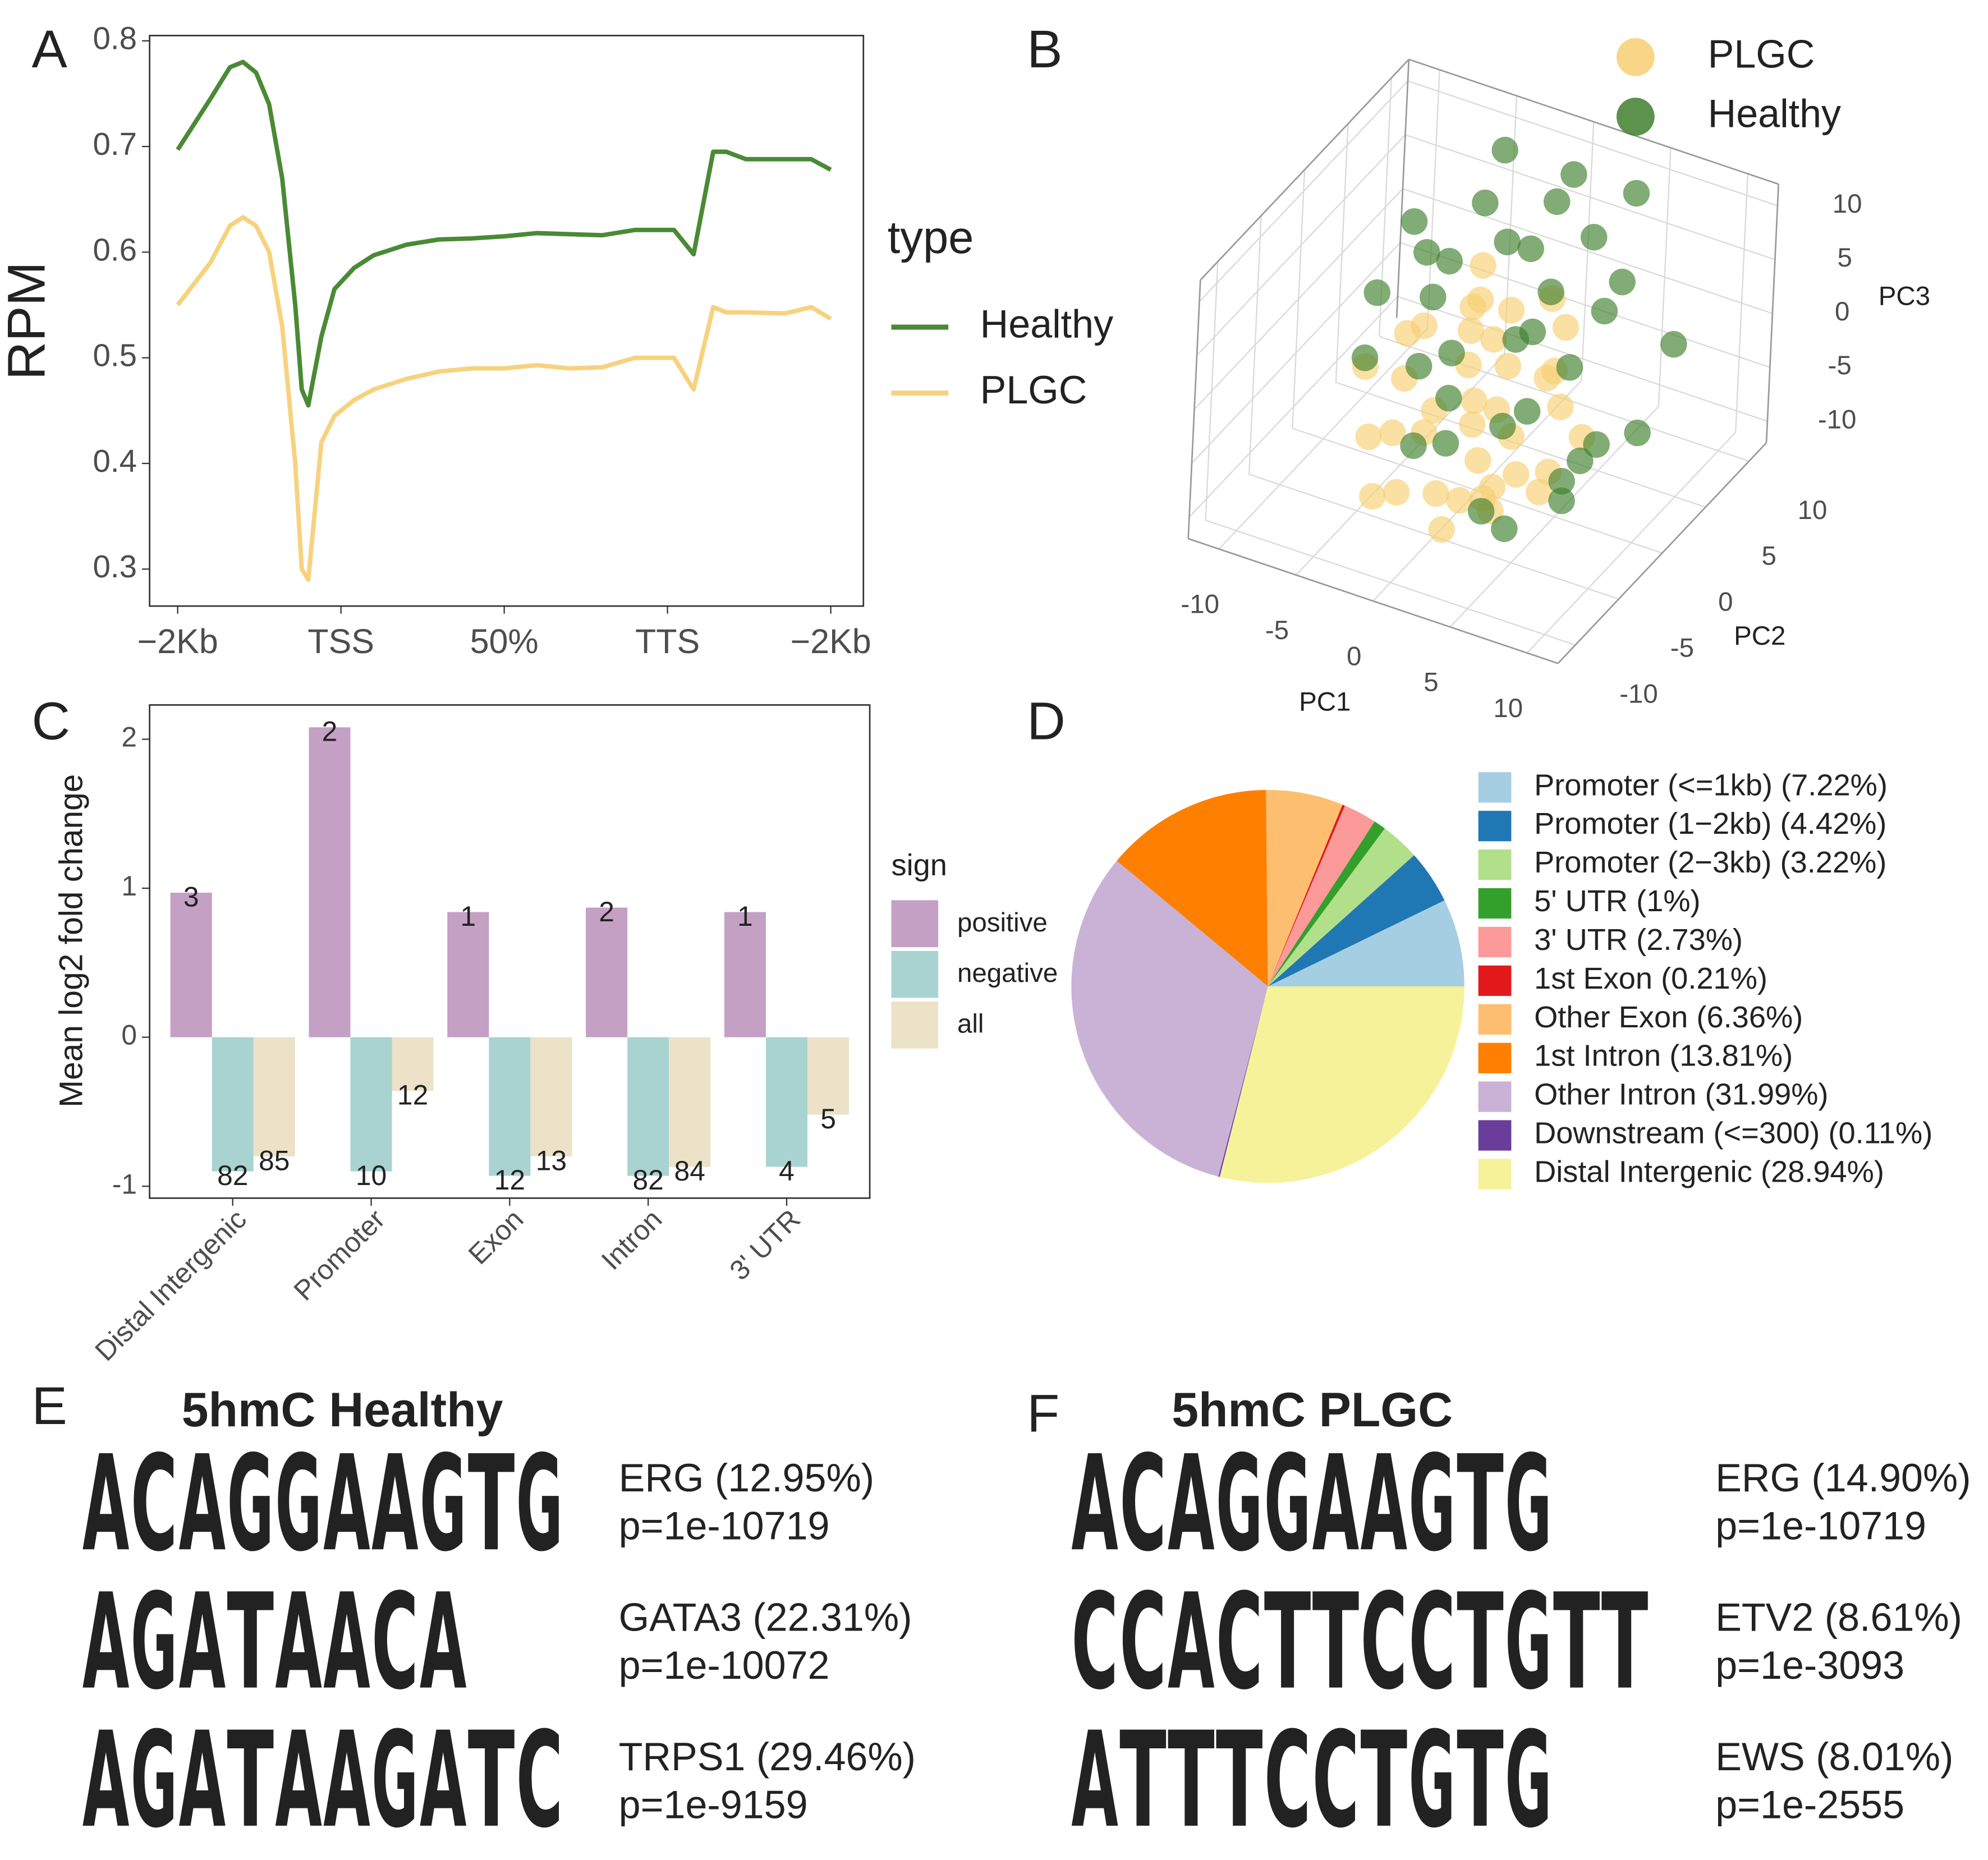 This screenshot has width=1988, height=1860. I want to click on legend-label: Promoter (1−2kb) (4.42%), so click(1710, 824).